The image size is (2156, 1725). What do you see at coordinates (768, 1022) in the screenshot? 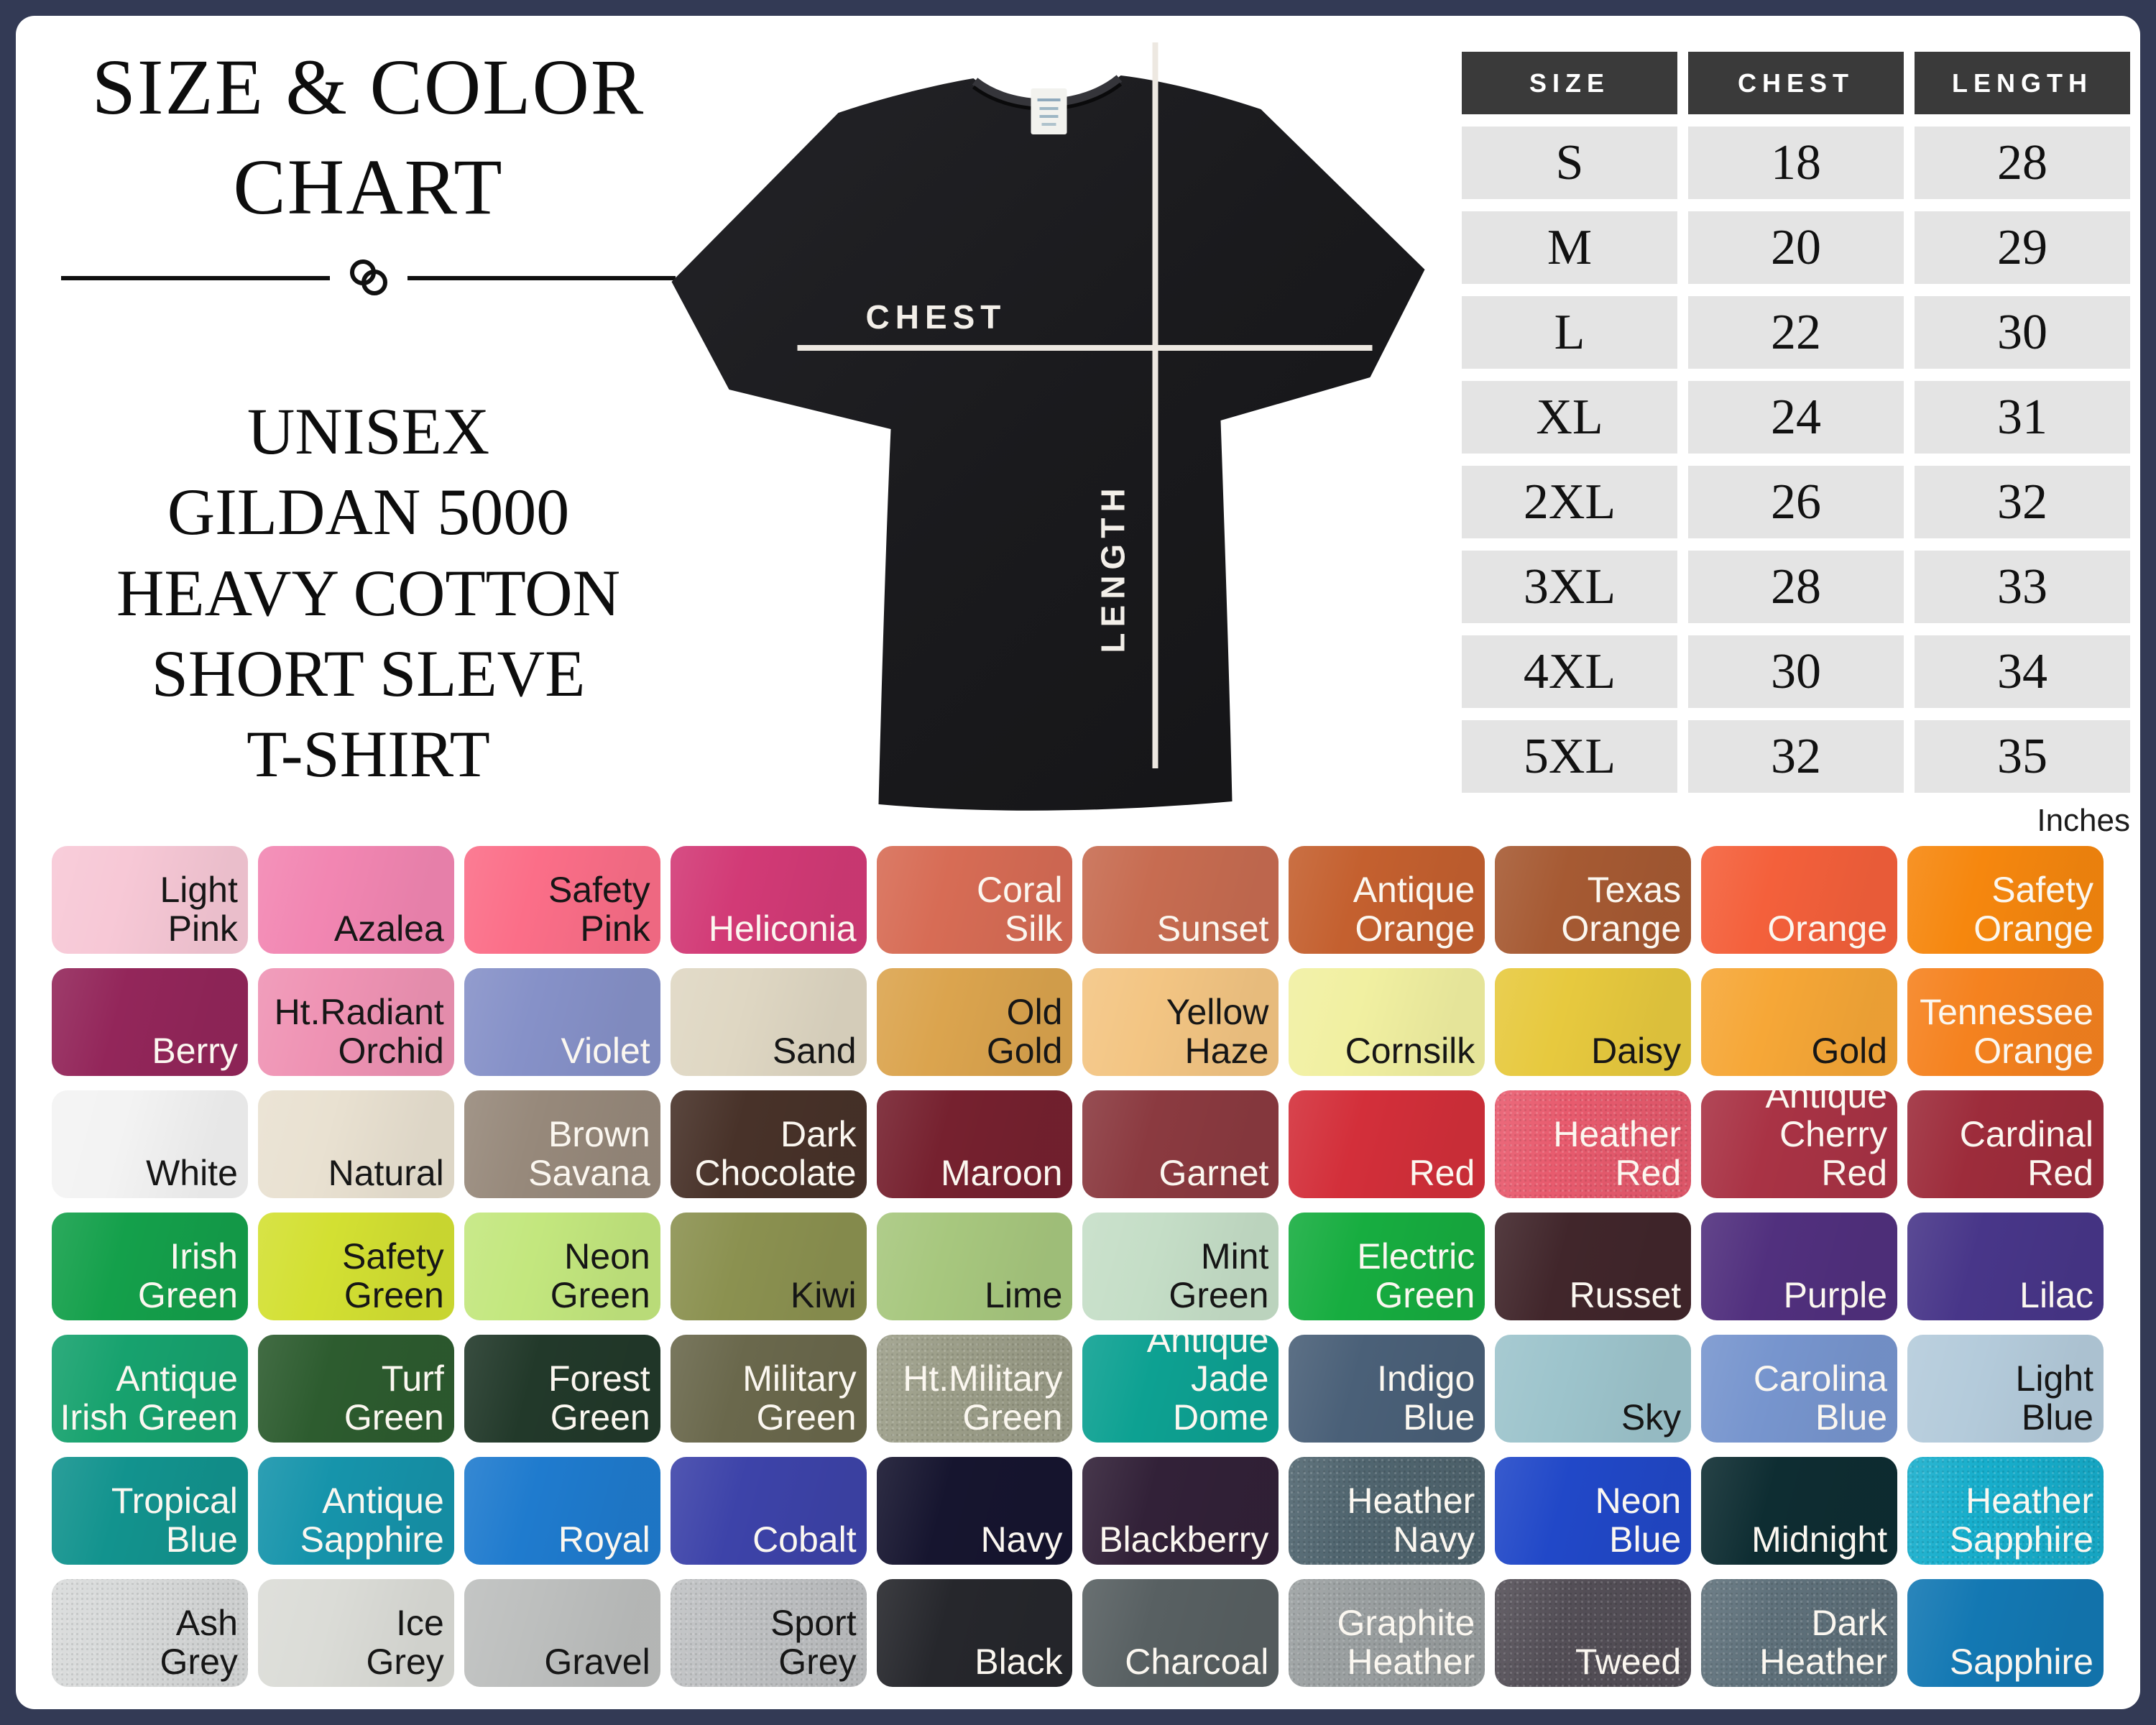
I see `color-swatch: Sand` at bounding box center [768, 1022].